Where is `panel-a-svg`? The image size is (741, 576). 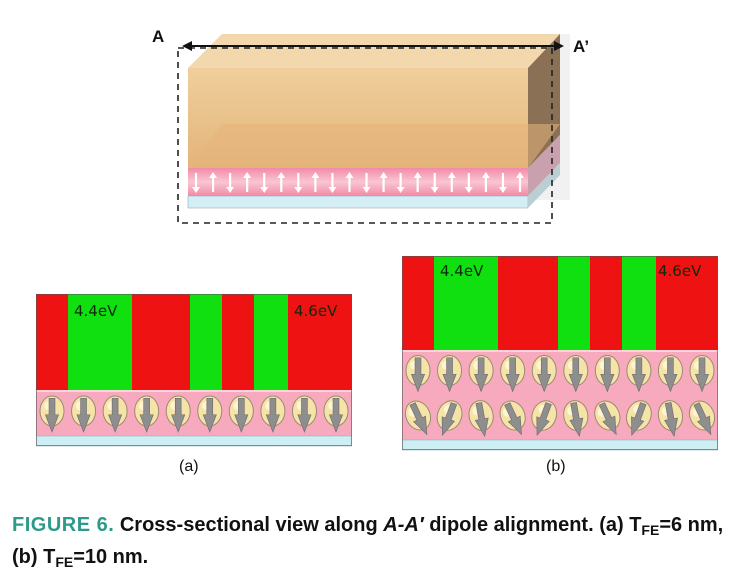 panel-a-svg is located at coordinates (194, 370).